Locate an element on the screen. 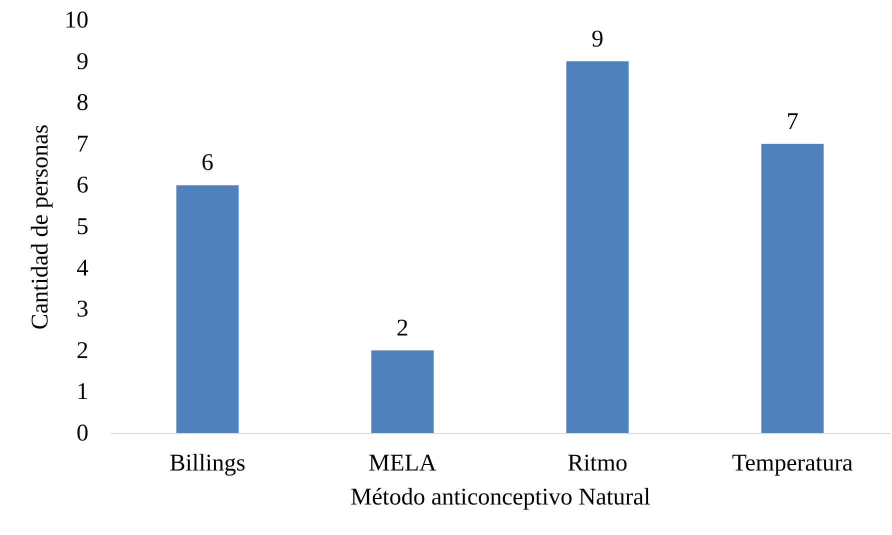 Image resolution: width=892 pixels, height=535 pixels. y-tick-label: 2 is located at coordinates (82, 351).